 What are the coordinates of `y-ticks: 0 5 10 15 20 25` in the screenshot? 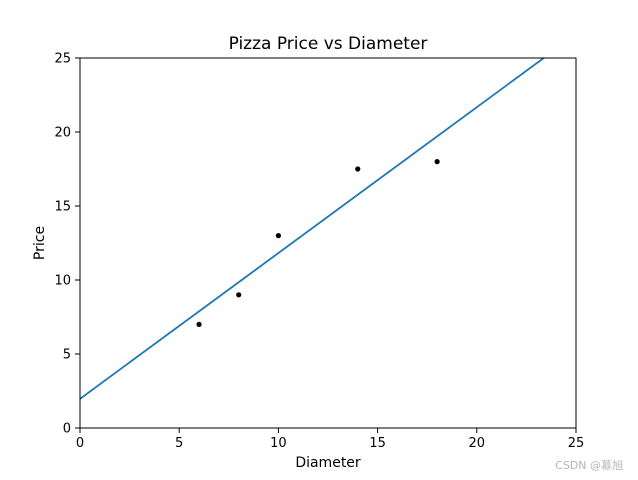 It's located at (67, 244).